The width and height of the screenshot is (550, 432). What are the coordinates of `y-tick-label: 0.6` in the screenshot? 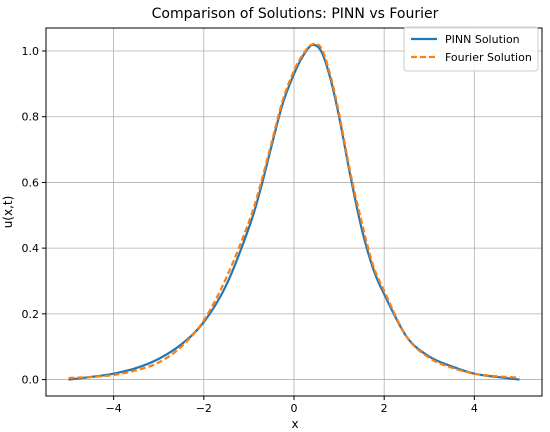 It's located at (31, 182).